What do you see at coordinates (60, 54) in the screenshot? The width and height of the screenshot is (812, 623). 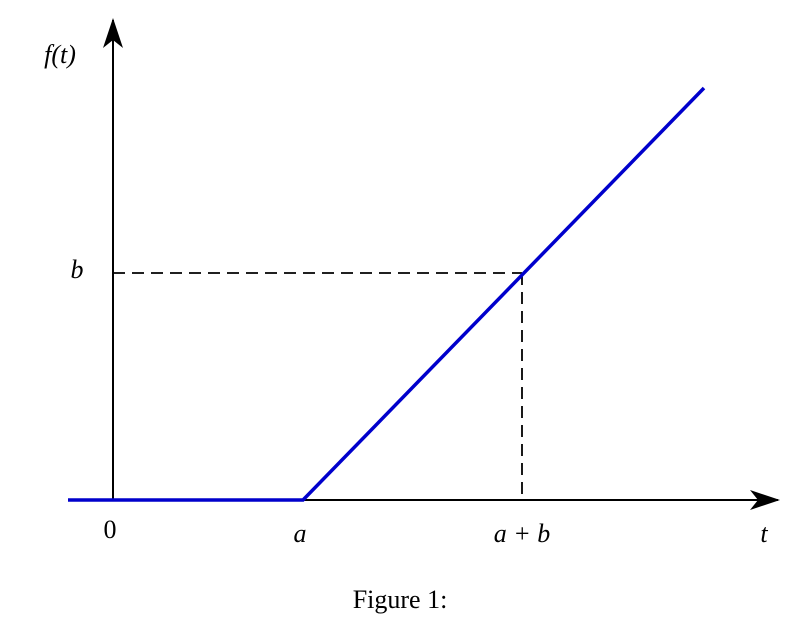 I see `y-axis-label: f(t)` at bounding box center [60, 54].